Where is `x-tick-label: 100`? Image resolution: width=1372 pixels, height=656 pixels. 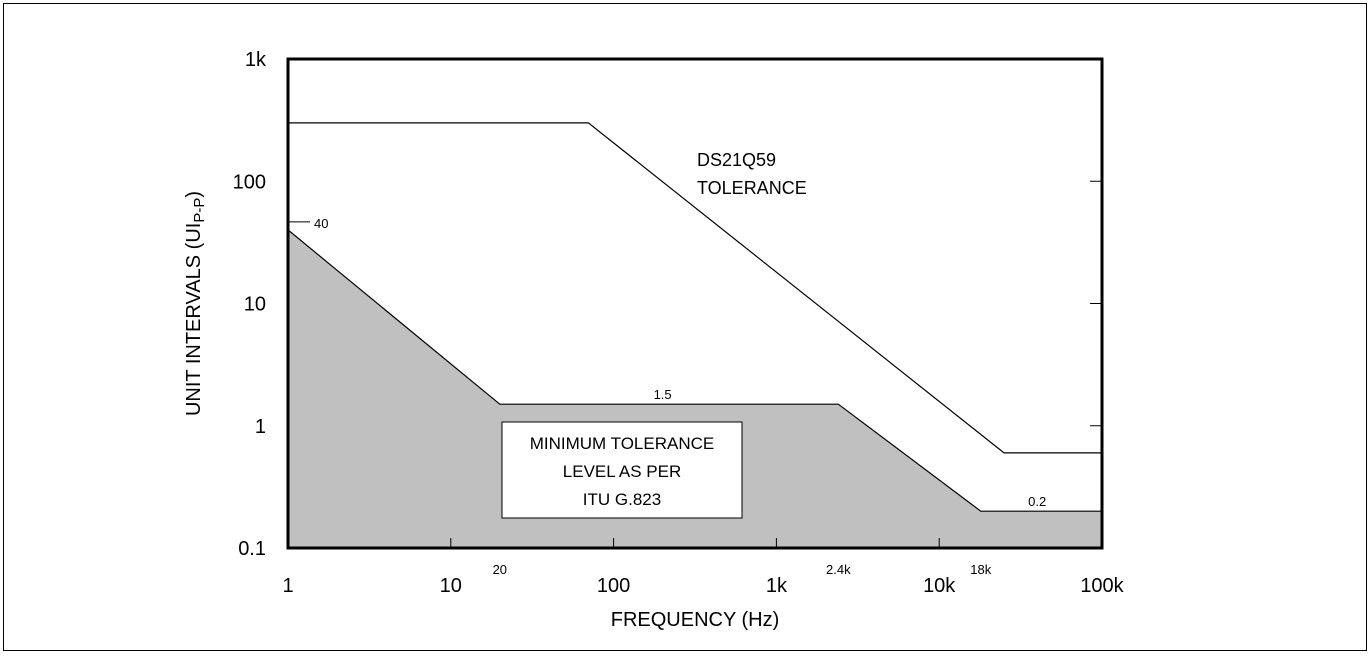
x-tick-label: 100 is located at coordinates (613, 586).